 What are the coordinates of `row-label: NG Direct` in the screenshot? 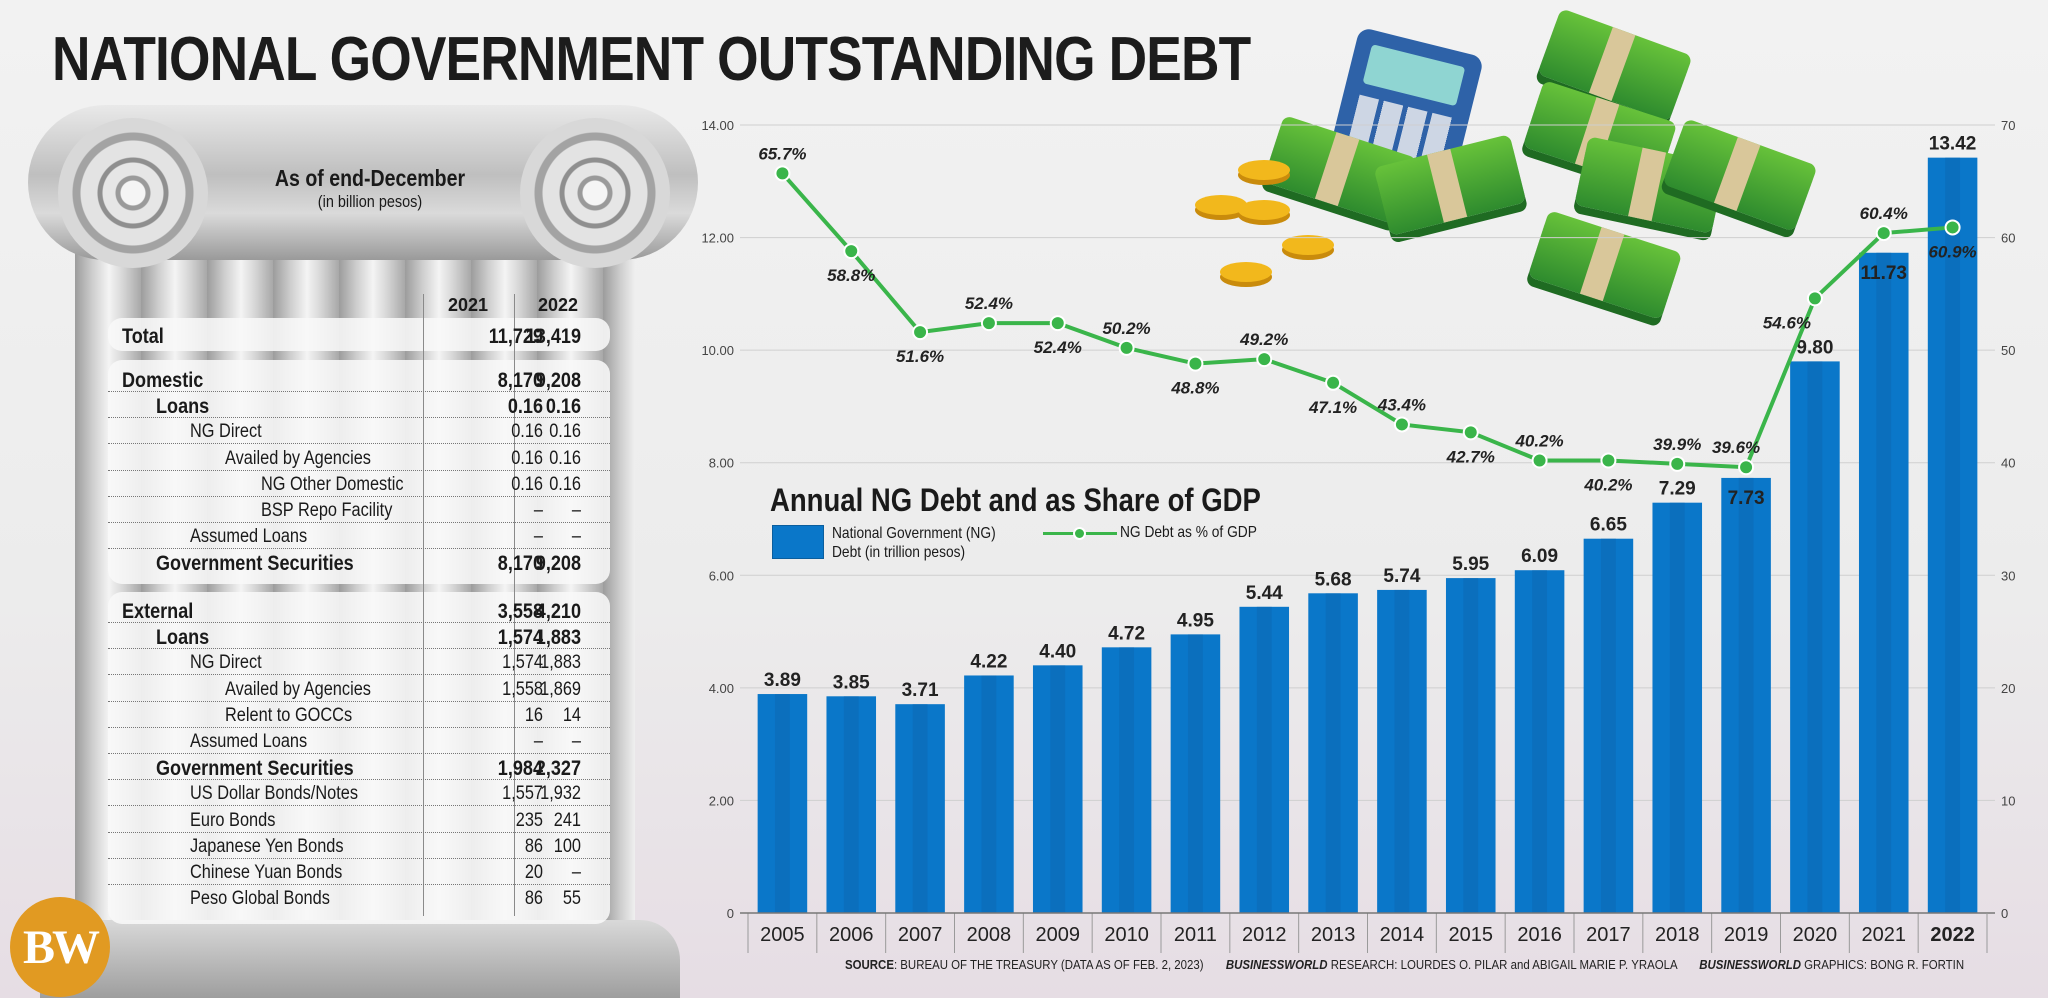 It's located at (226, 432).